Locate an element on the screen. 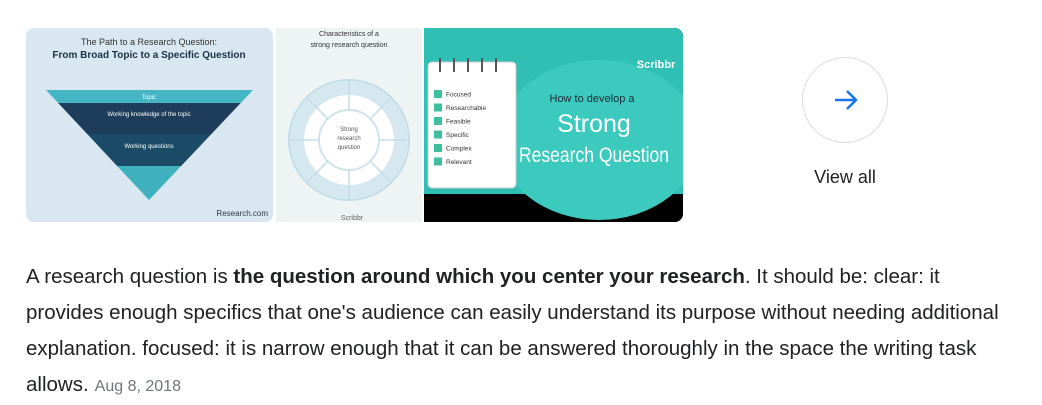  heading: Research Question is located at coordinates (594, 155).